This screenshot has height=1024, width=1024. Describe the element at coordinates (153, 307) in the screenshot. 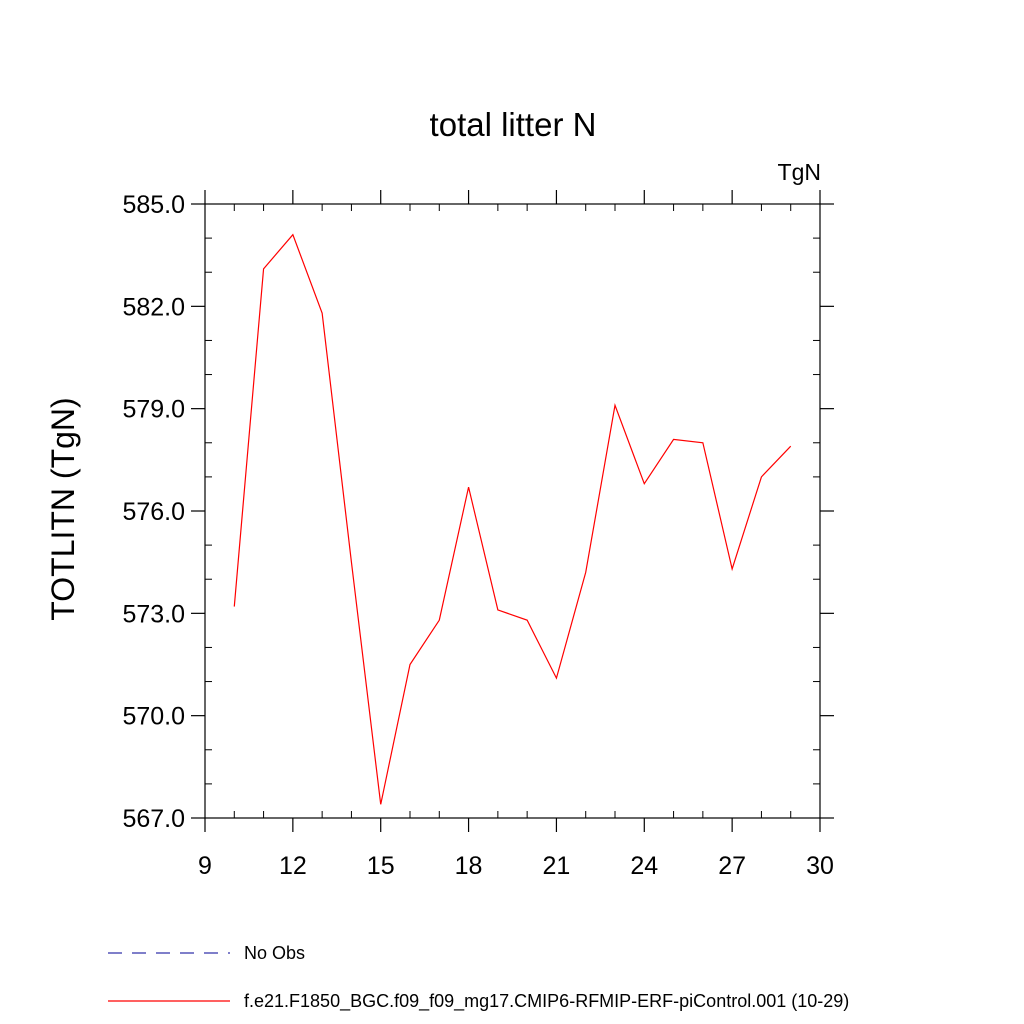

I see `y-tick-label: 582.0` at that location.